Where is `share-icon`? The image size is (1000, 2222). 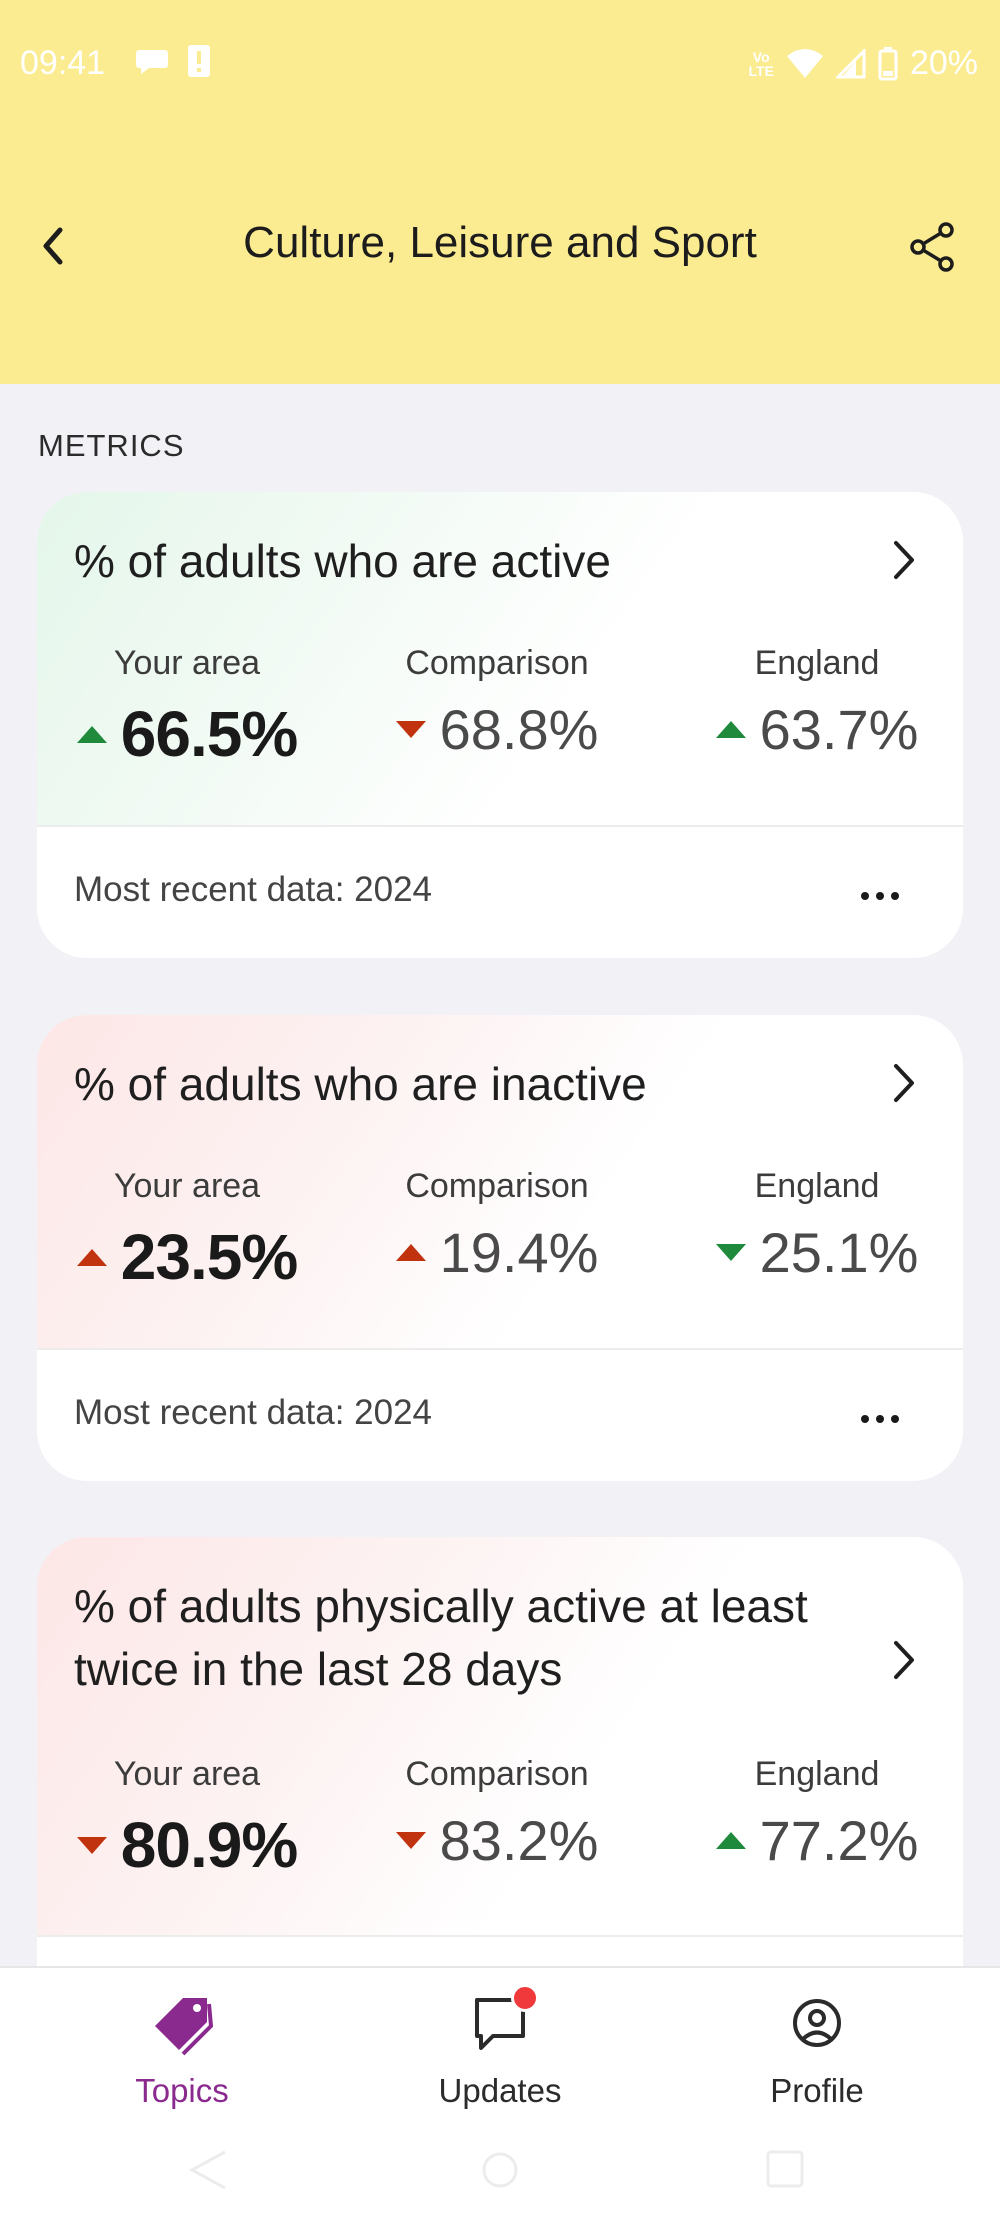
share-icon is located at coordinates (932, 247).